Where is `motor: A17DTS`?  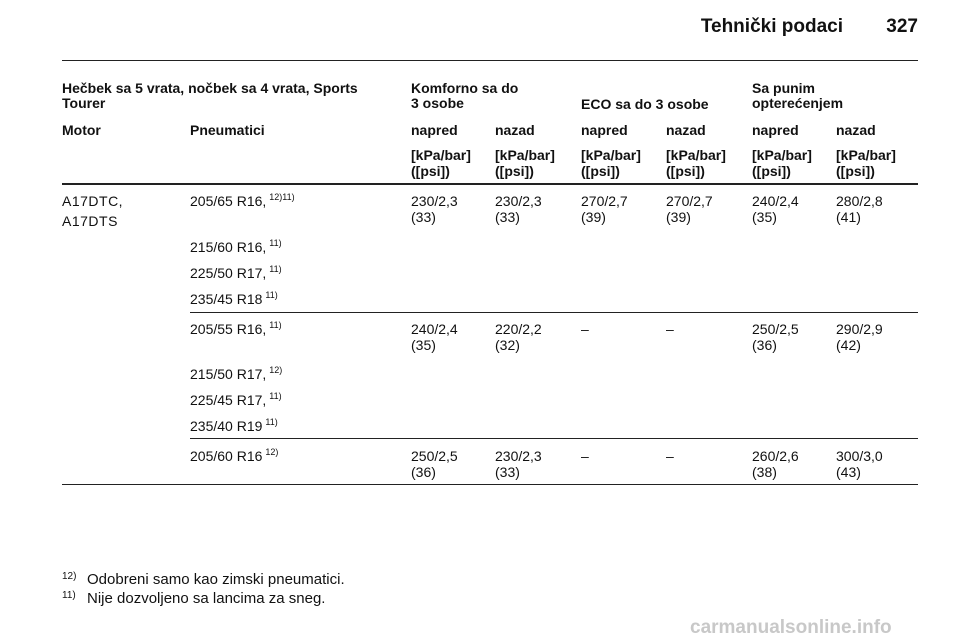
motor: A17DTS is located at coordinates (90, 221).